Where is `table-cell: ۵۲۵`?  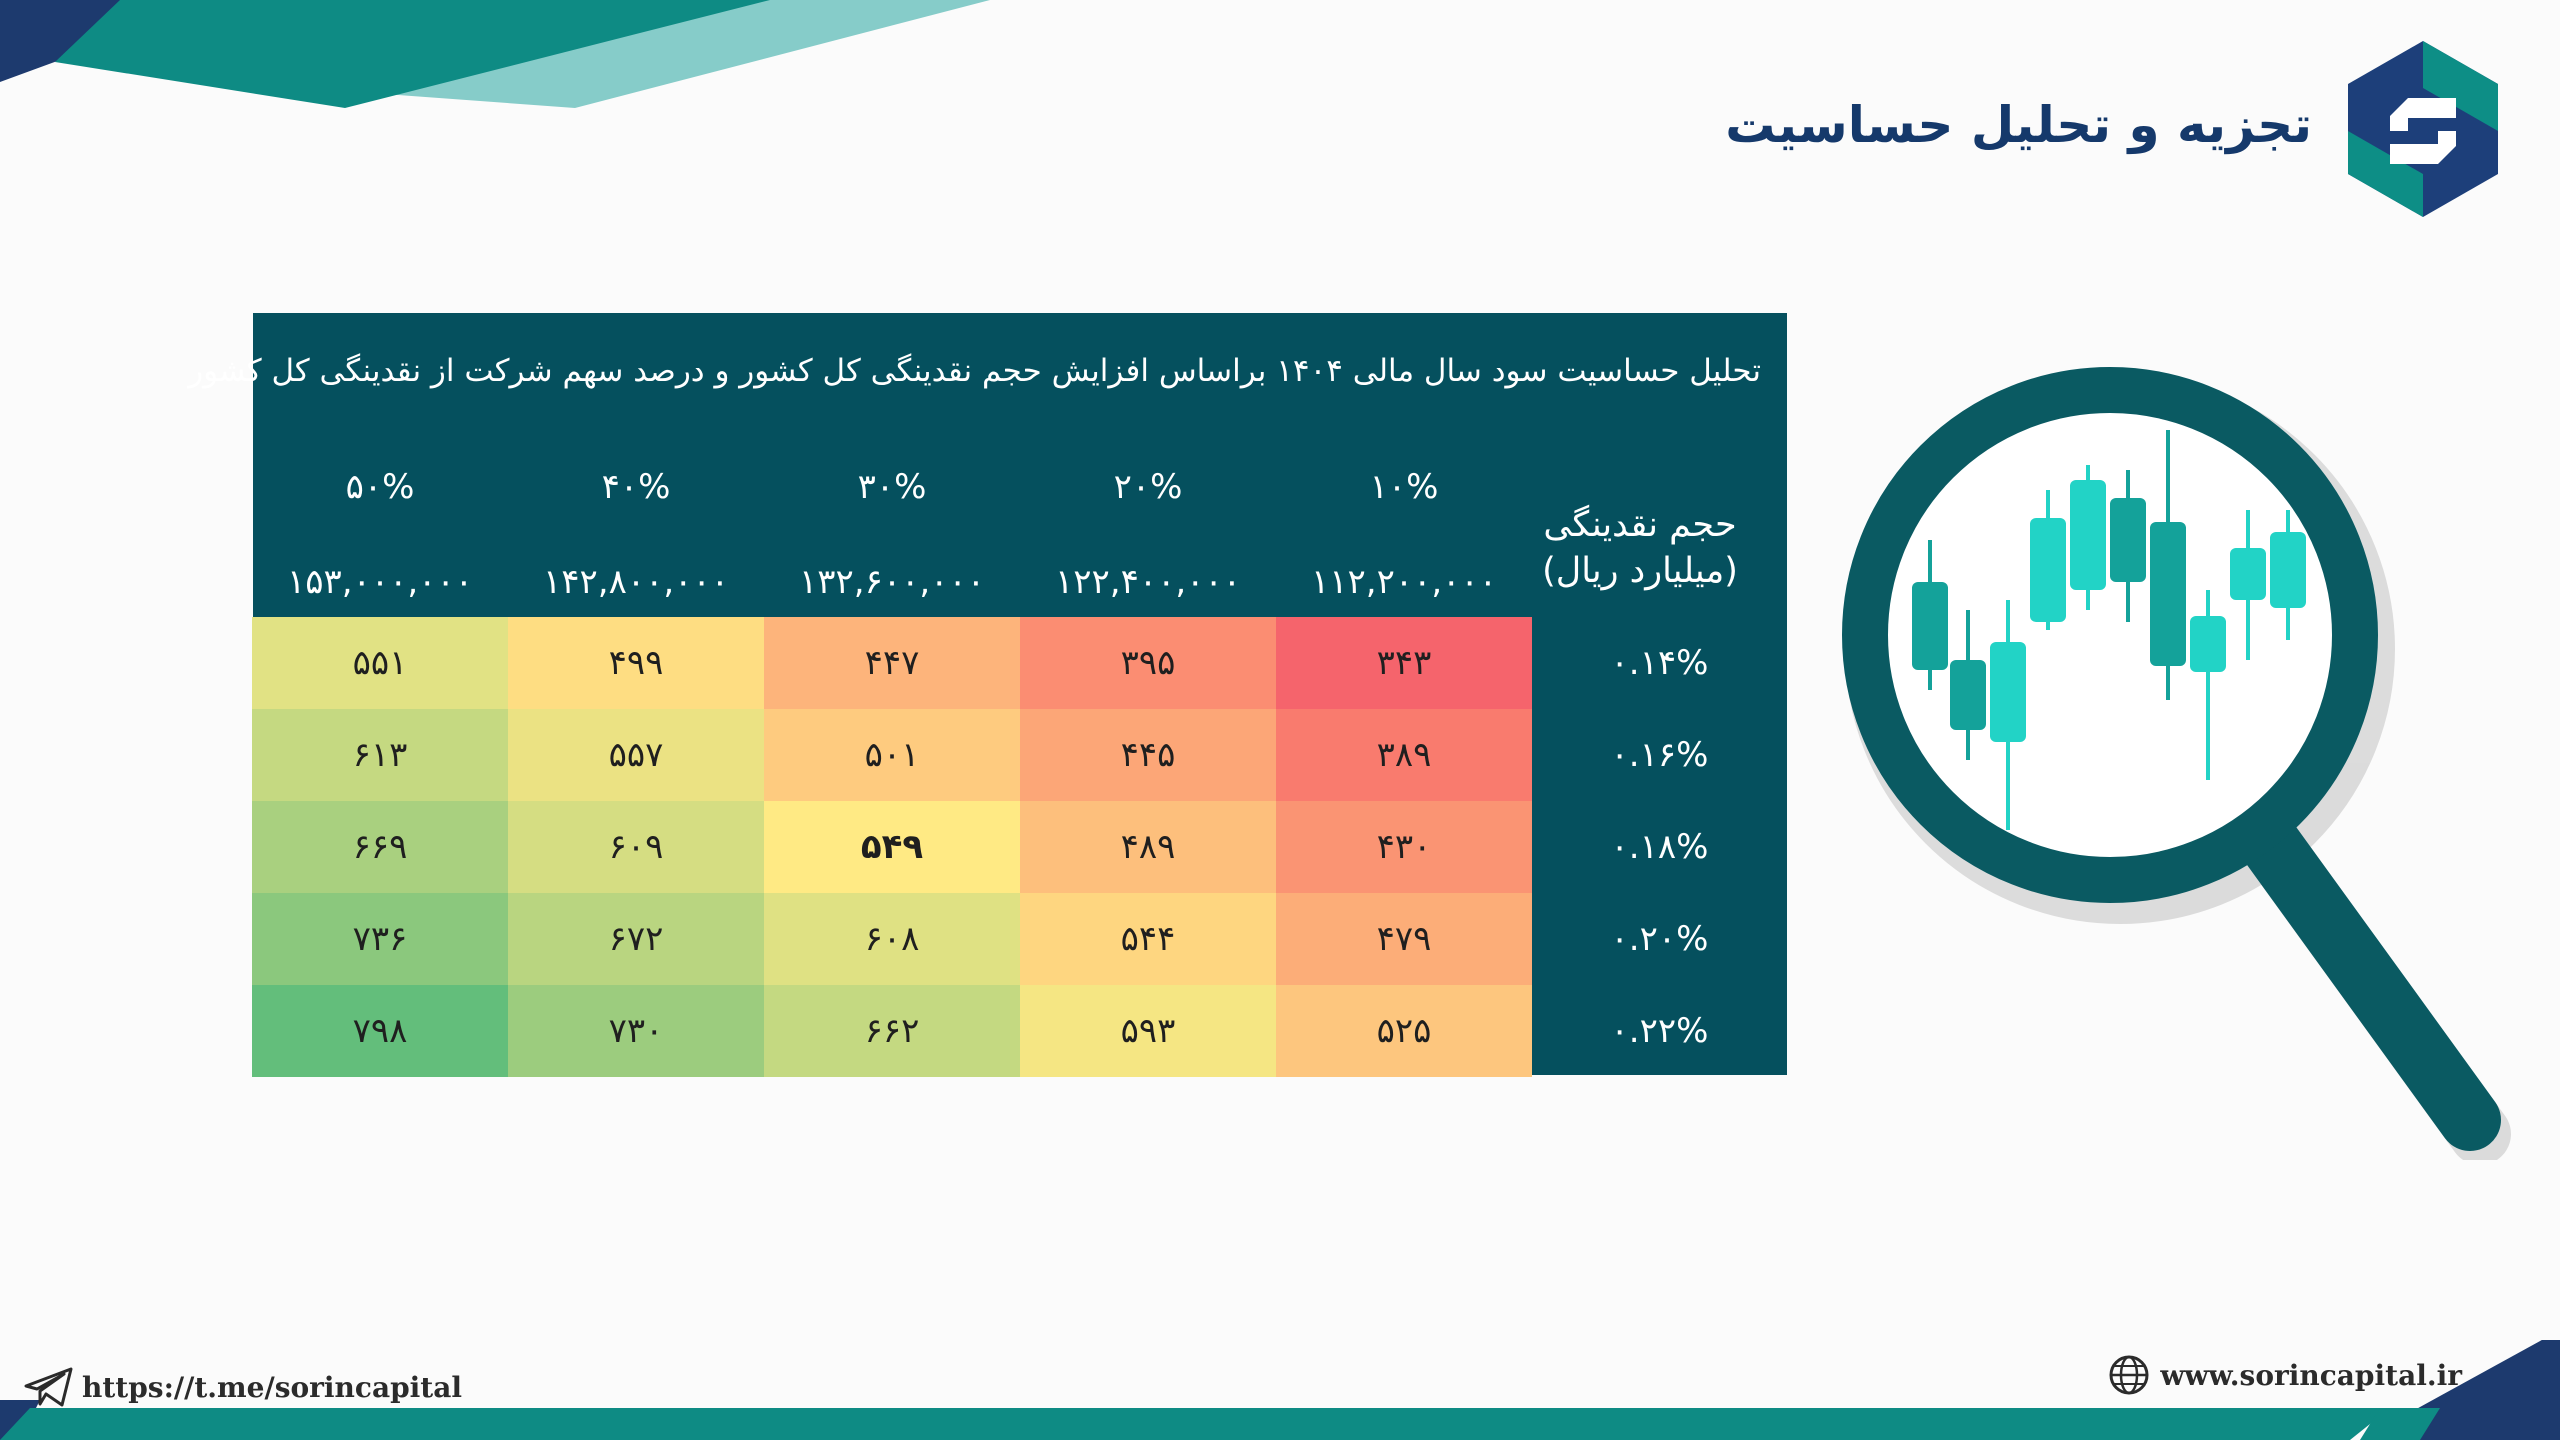
table-cell: ۵۲۵ is located at coordinates (1404, 1031).